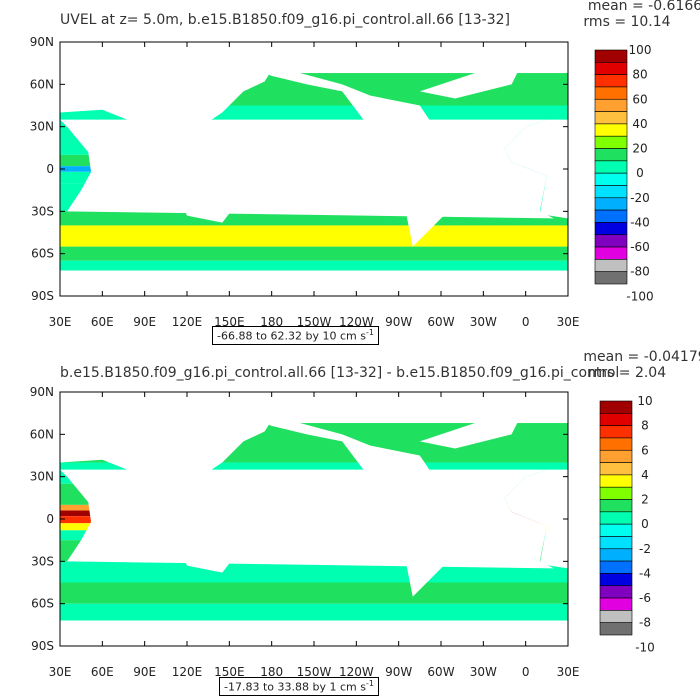  I want to click on range-label-bottom: -17.83 to 33.88 by 1 cm s-1, so click(299, 686).